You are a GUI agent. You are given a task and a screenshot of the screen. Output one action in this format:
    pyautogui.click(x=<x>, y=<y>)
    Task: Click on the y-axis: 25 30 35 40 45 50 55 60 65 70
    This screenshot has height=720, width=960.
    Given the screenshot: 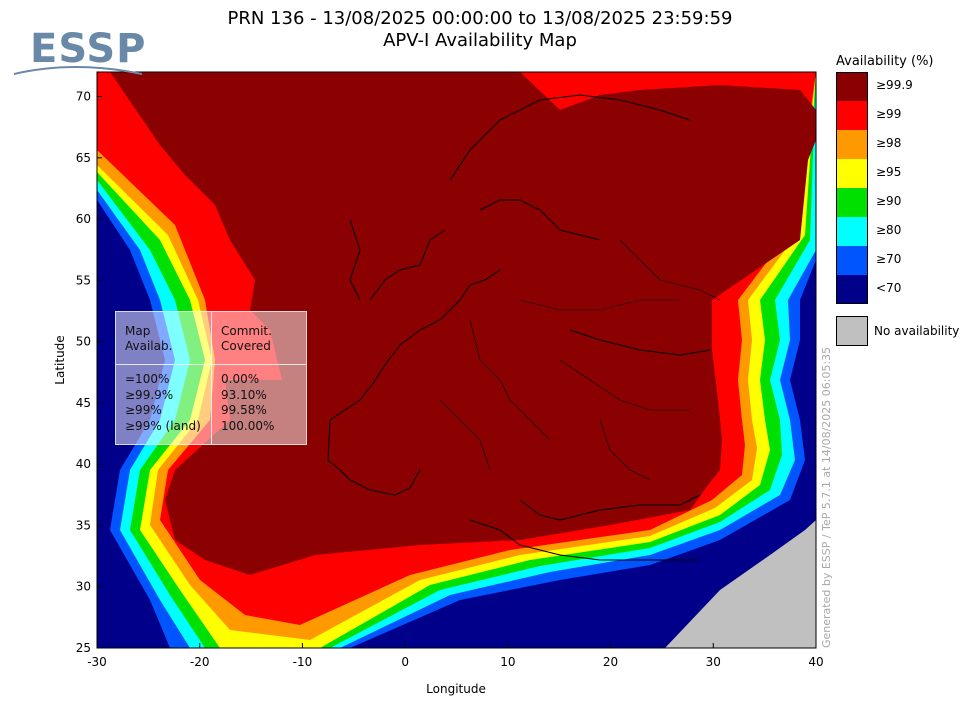 What is the action you would take?
    pyautogui.click(x=89, y=372)
    